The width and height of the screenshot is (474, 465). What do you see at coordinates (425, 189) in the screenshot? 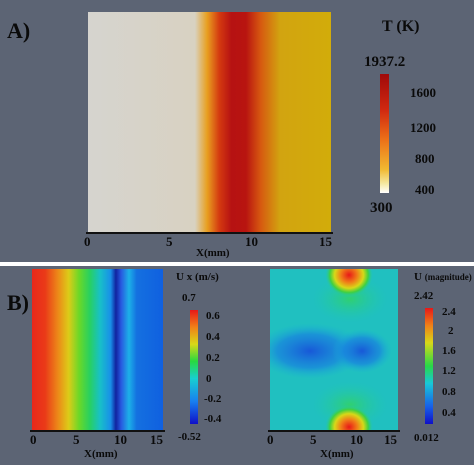
I see `colorbar-tick-400: 400` at bounding box center [425, 189].